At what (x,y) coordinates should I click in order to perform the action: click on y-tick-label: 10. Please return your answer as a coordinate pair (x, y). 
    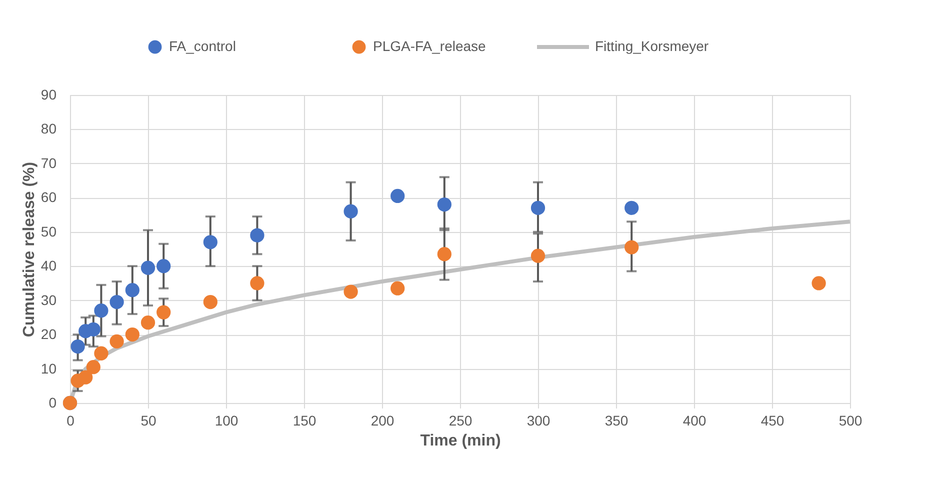
    Looking at the image, I should click on (48, 368).